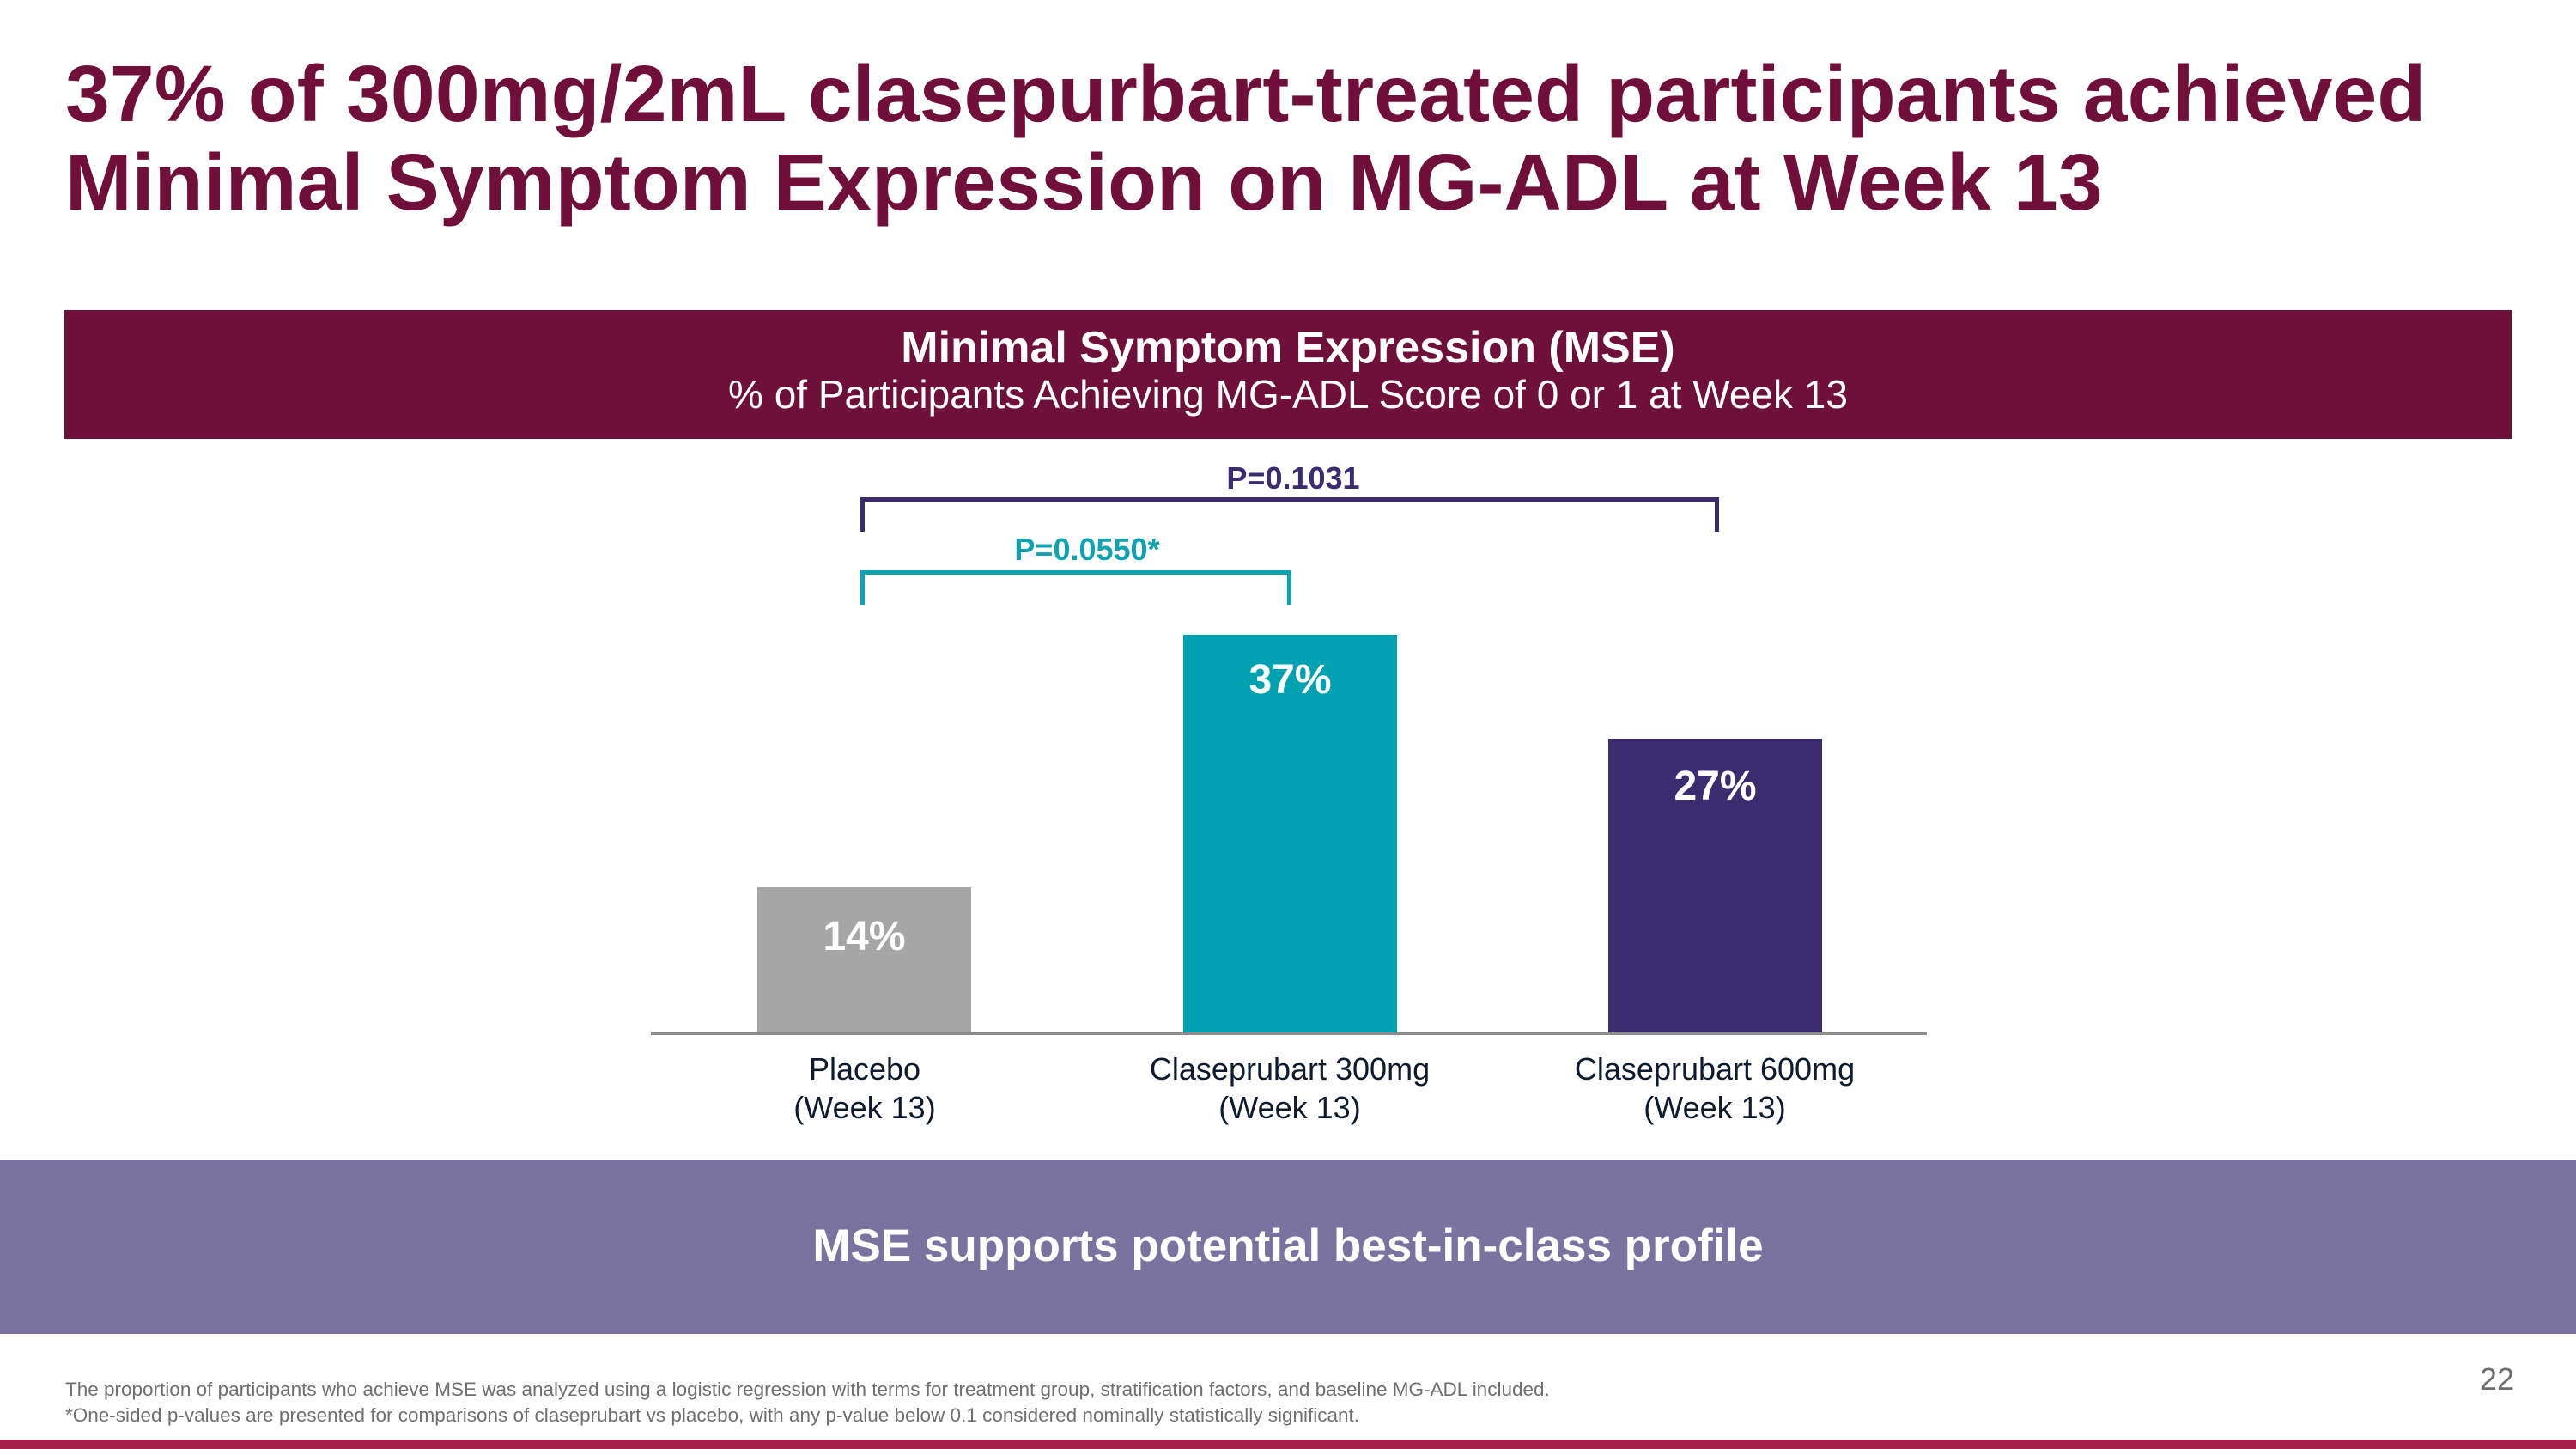  I want to click on bar-claseprubart-600mg: 27%, so click(1715, 886).